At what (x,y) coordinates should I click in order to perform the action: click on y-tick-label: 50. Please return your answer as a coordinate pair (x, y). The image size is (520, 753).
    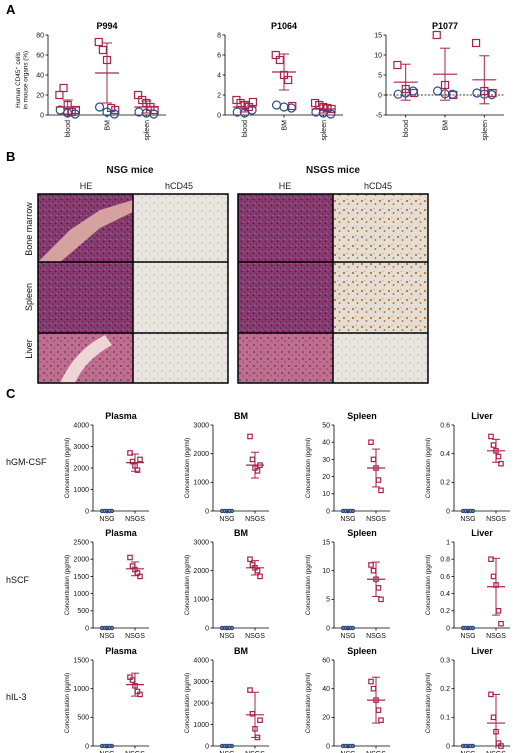
    Looking at the image, I should click on (326, 425).